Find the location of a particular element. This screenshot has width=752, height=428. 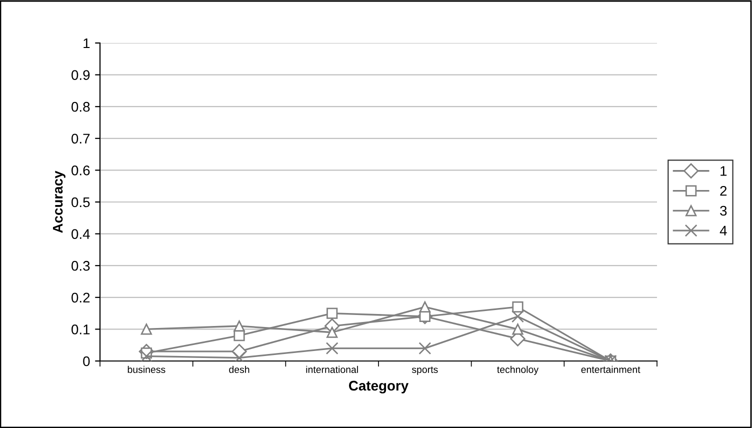

y-axis-title: Accuracy is located at coordinates (59, 201).